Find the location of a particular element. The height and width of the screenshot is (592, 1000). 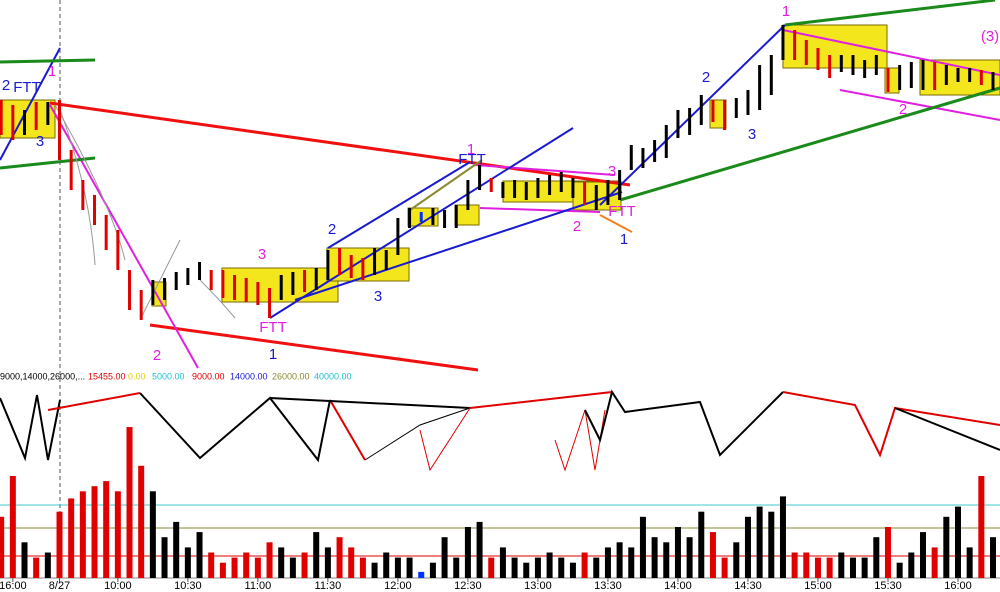

annotation: (3) is located at coordinates (990, 36).